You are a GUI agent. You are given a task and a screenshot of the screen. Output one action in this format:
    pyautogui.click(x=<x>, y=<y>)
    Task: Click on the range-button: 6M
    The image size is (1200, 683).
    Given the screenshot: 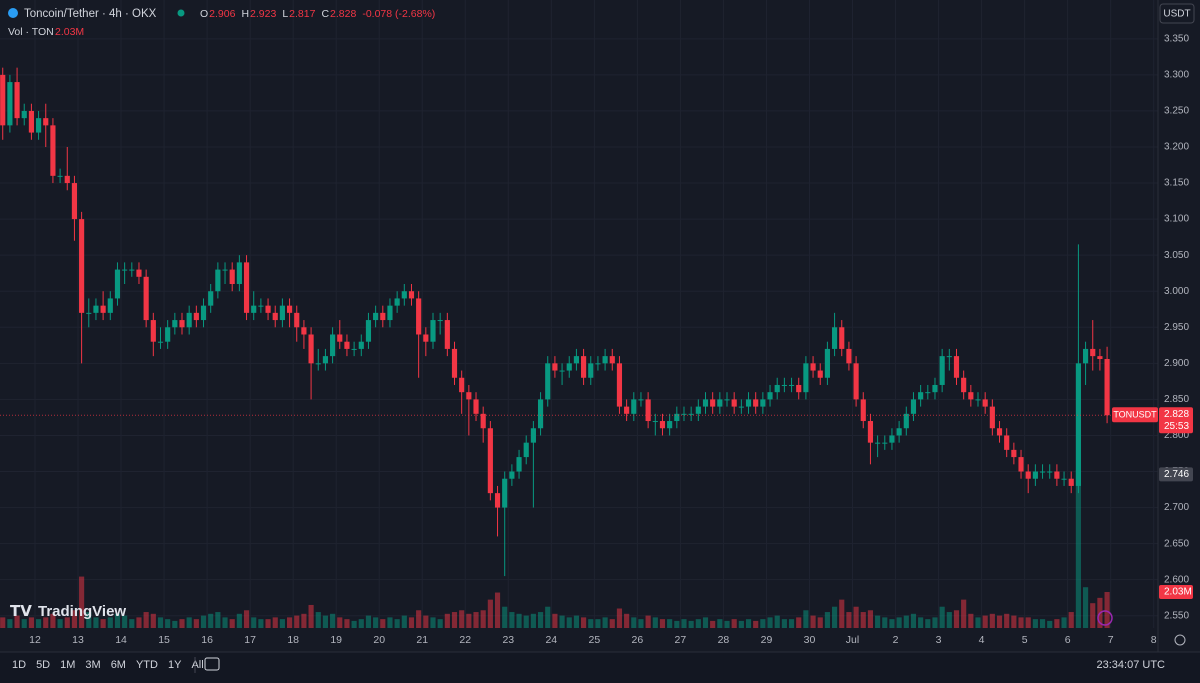 What is the action you would take?
    pyautogui.click(x=118, y=665)
    